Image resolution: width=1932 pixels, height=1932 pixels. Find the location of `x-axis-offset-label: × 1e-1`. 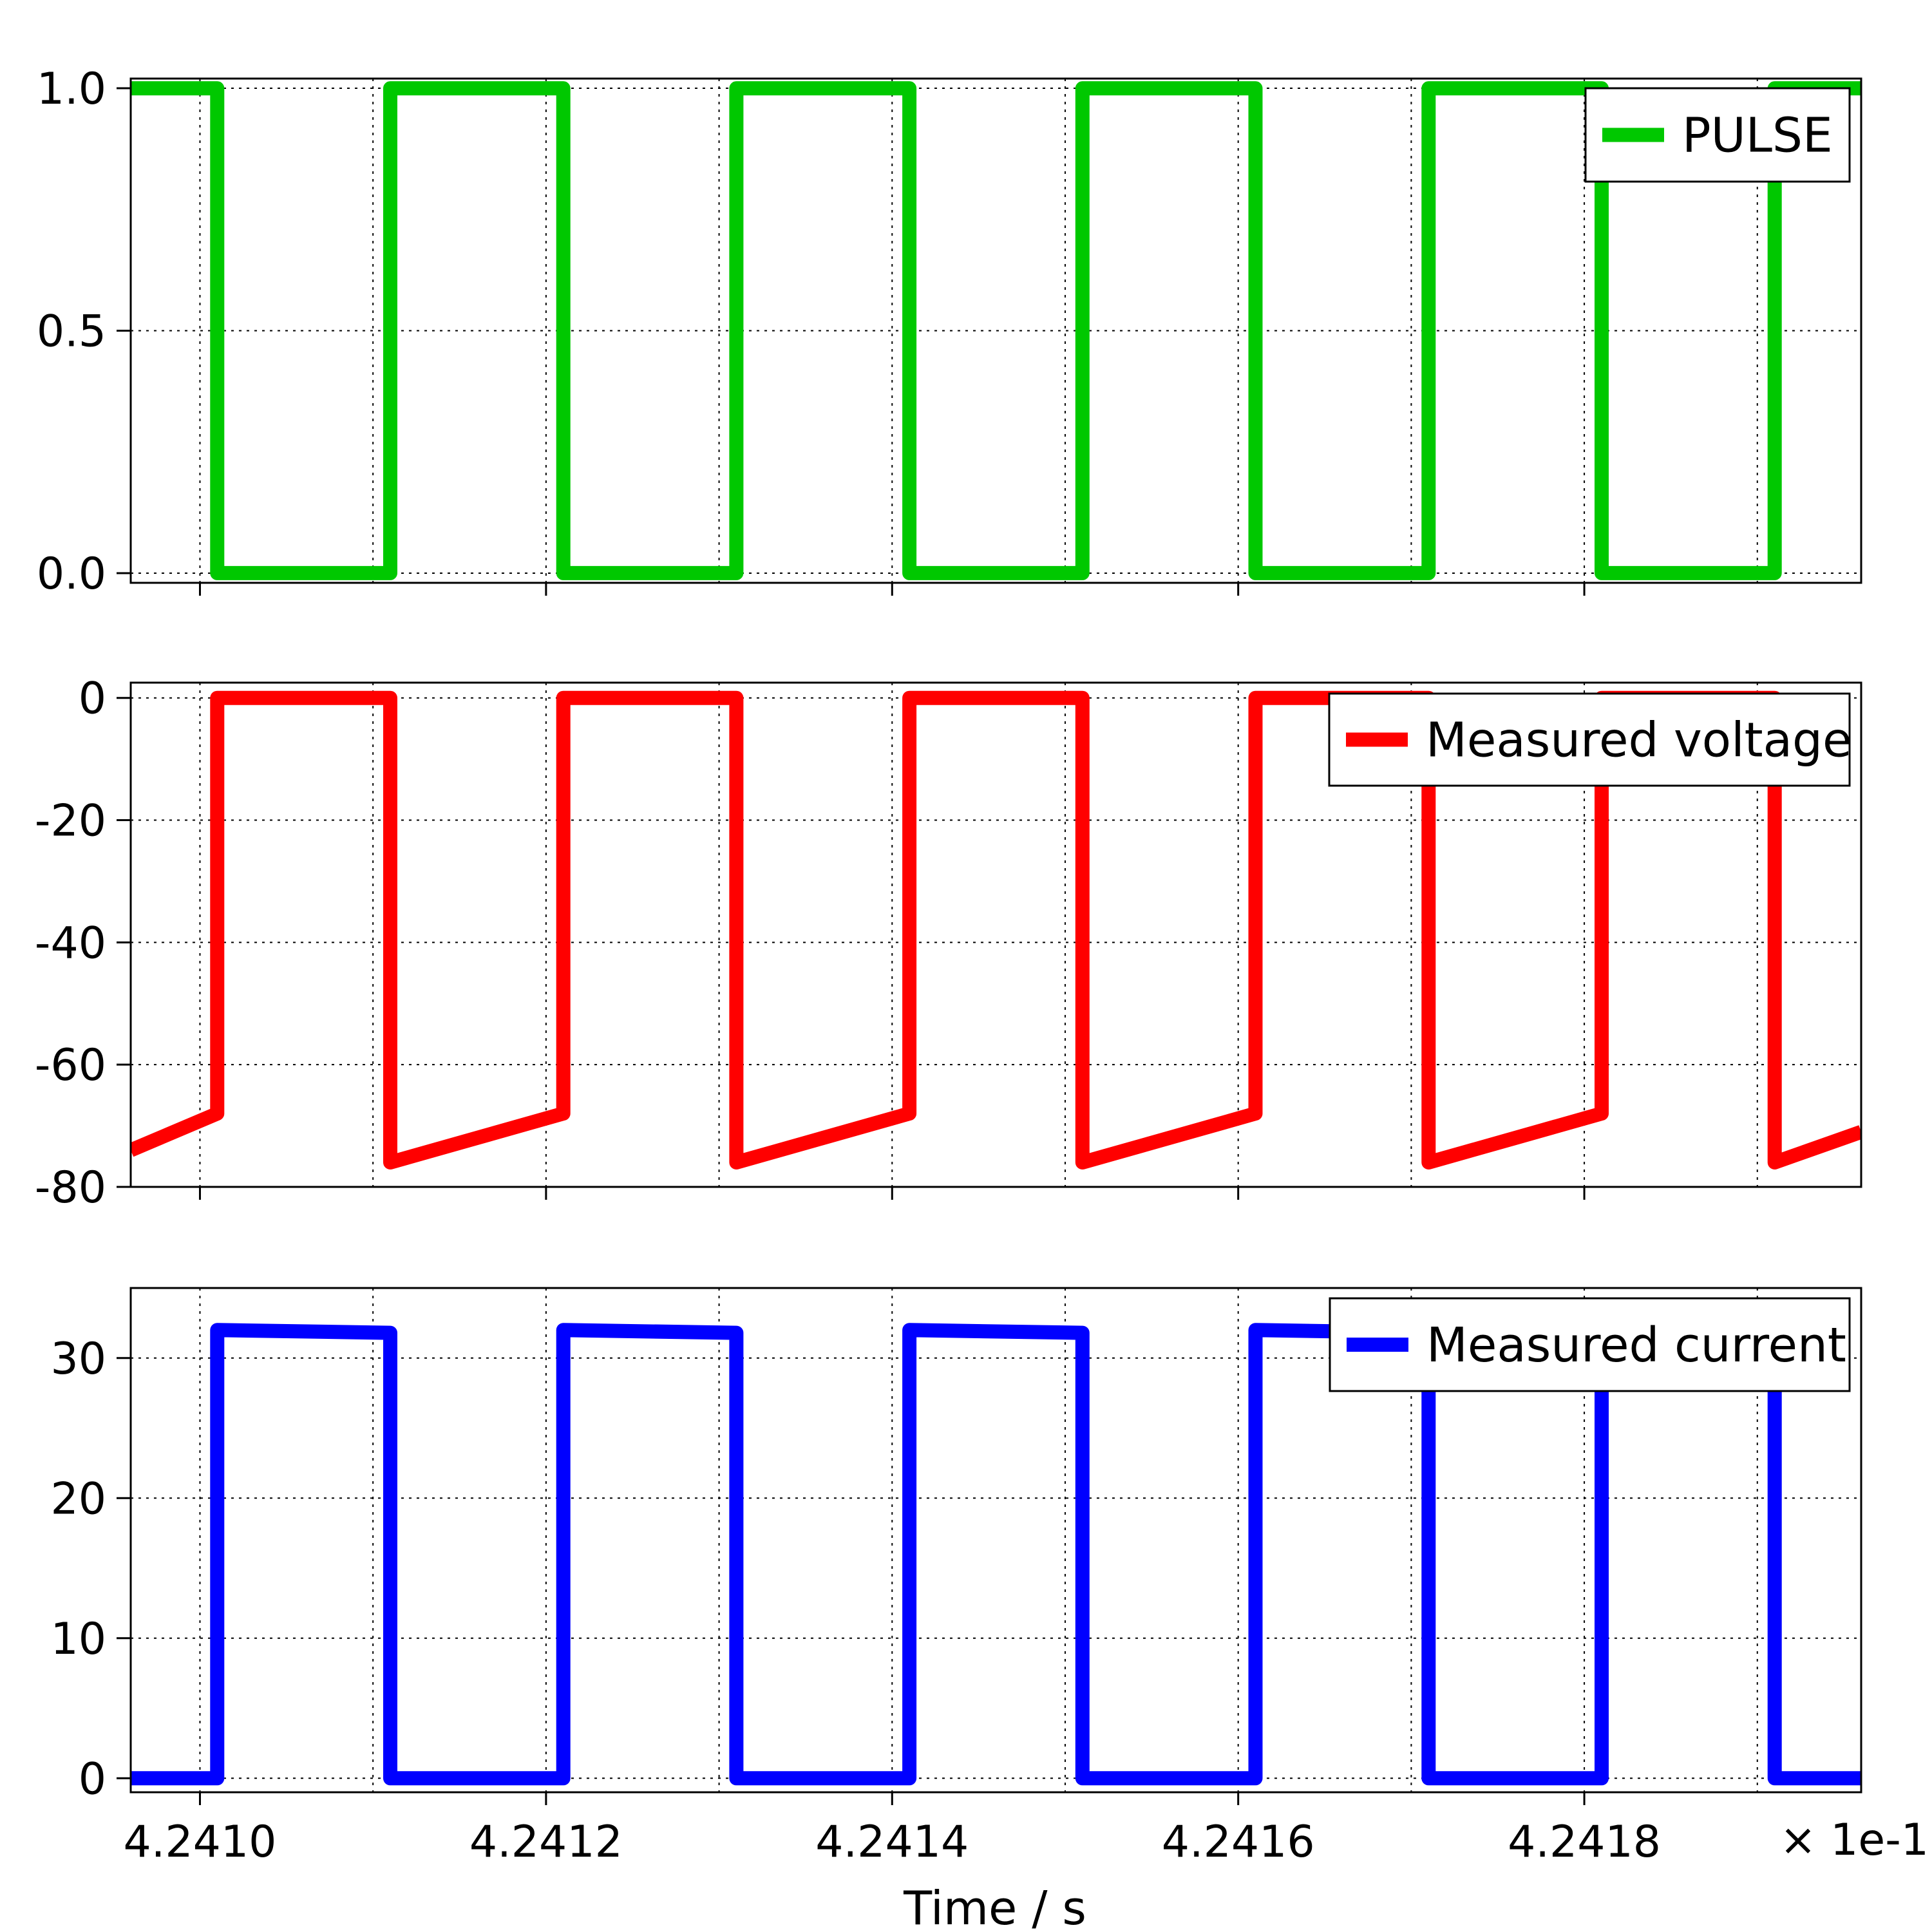

x-axis-offset-label: × 1e-1 is located at coordinates (1855, 1841).